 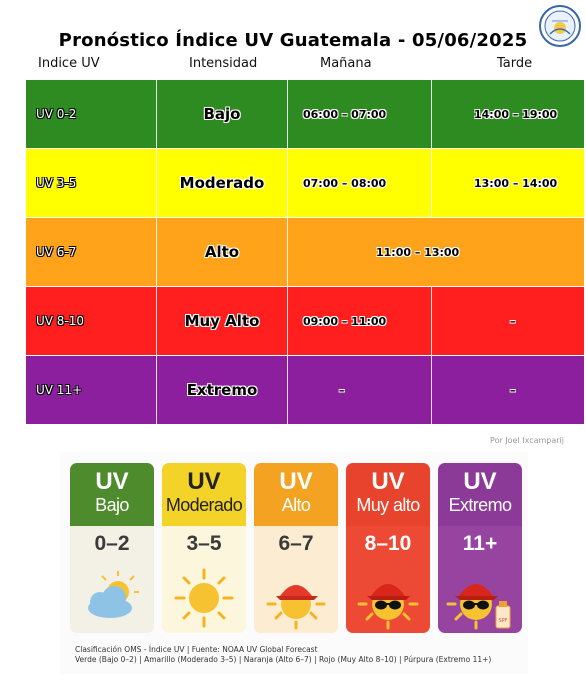 What do you see at coordinates (345, 114) in the screenshot?
I see `morning-time: 06:00 – 07:00` at bounding box center [345, 114].